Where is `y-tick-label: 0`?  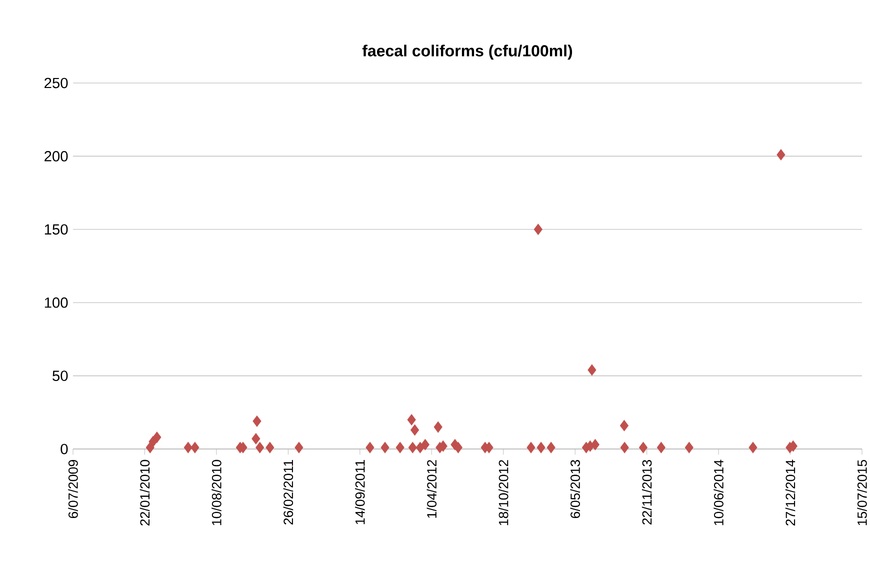 y-tick-label: 0 is located at coordinates (64, 449).